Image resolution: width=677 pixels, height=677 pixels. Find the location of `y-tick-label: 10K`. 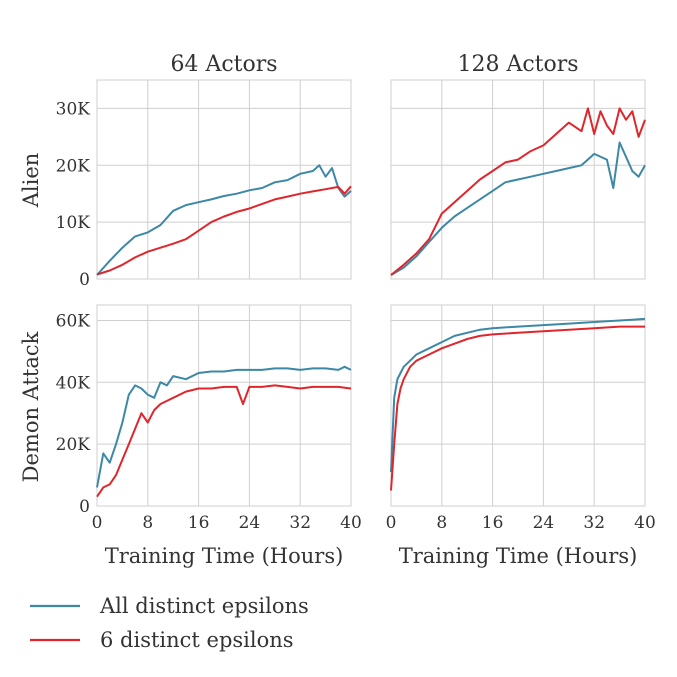

y-tick-label: 10K is located at coordinates (73, 223).